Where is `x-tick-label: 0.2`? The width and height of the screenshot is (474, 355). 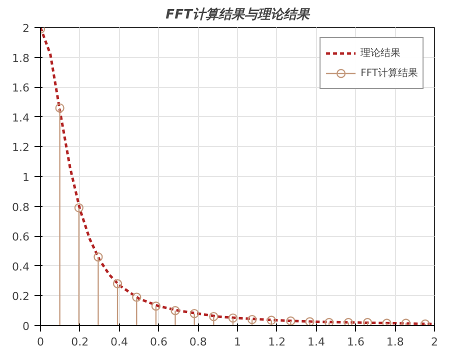 x-tick-label: 0.2 is located at coordinates (80, 342).